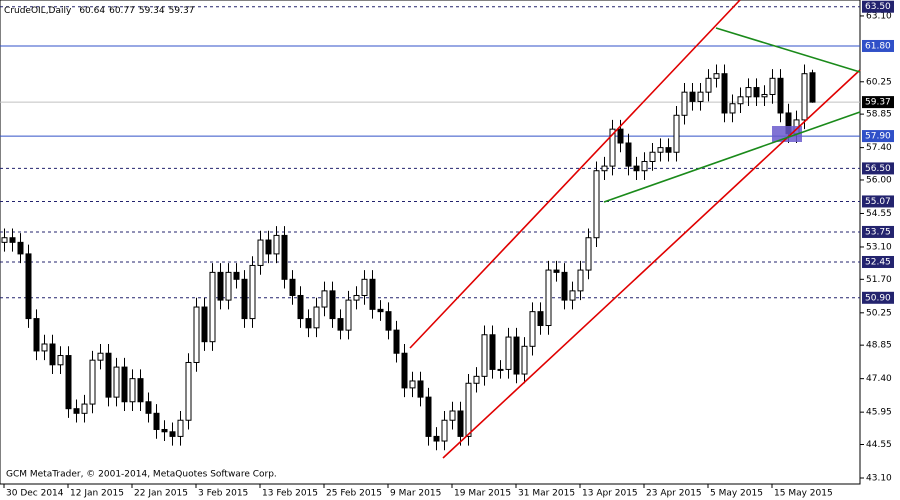 This screenshot has width=900, height=500. I want to click on level-label: 53.75, so click(878, 232).